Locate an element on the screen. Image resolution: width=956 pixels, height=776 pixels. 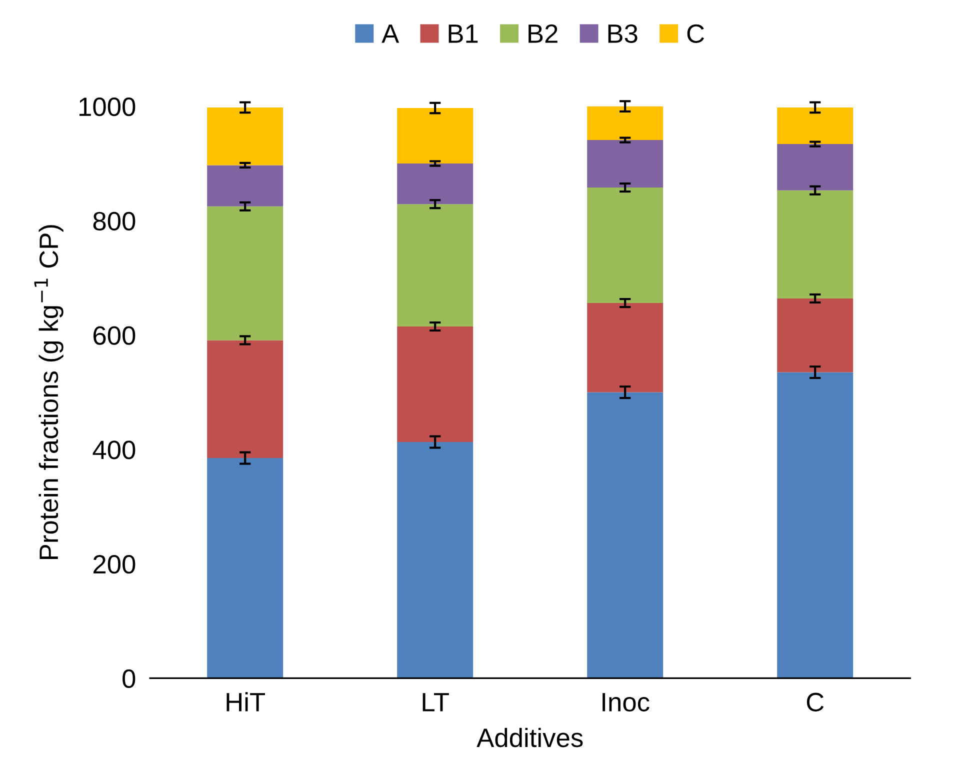
legend-label: B2 is located at coordinates (543, 33).